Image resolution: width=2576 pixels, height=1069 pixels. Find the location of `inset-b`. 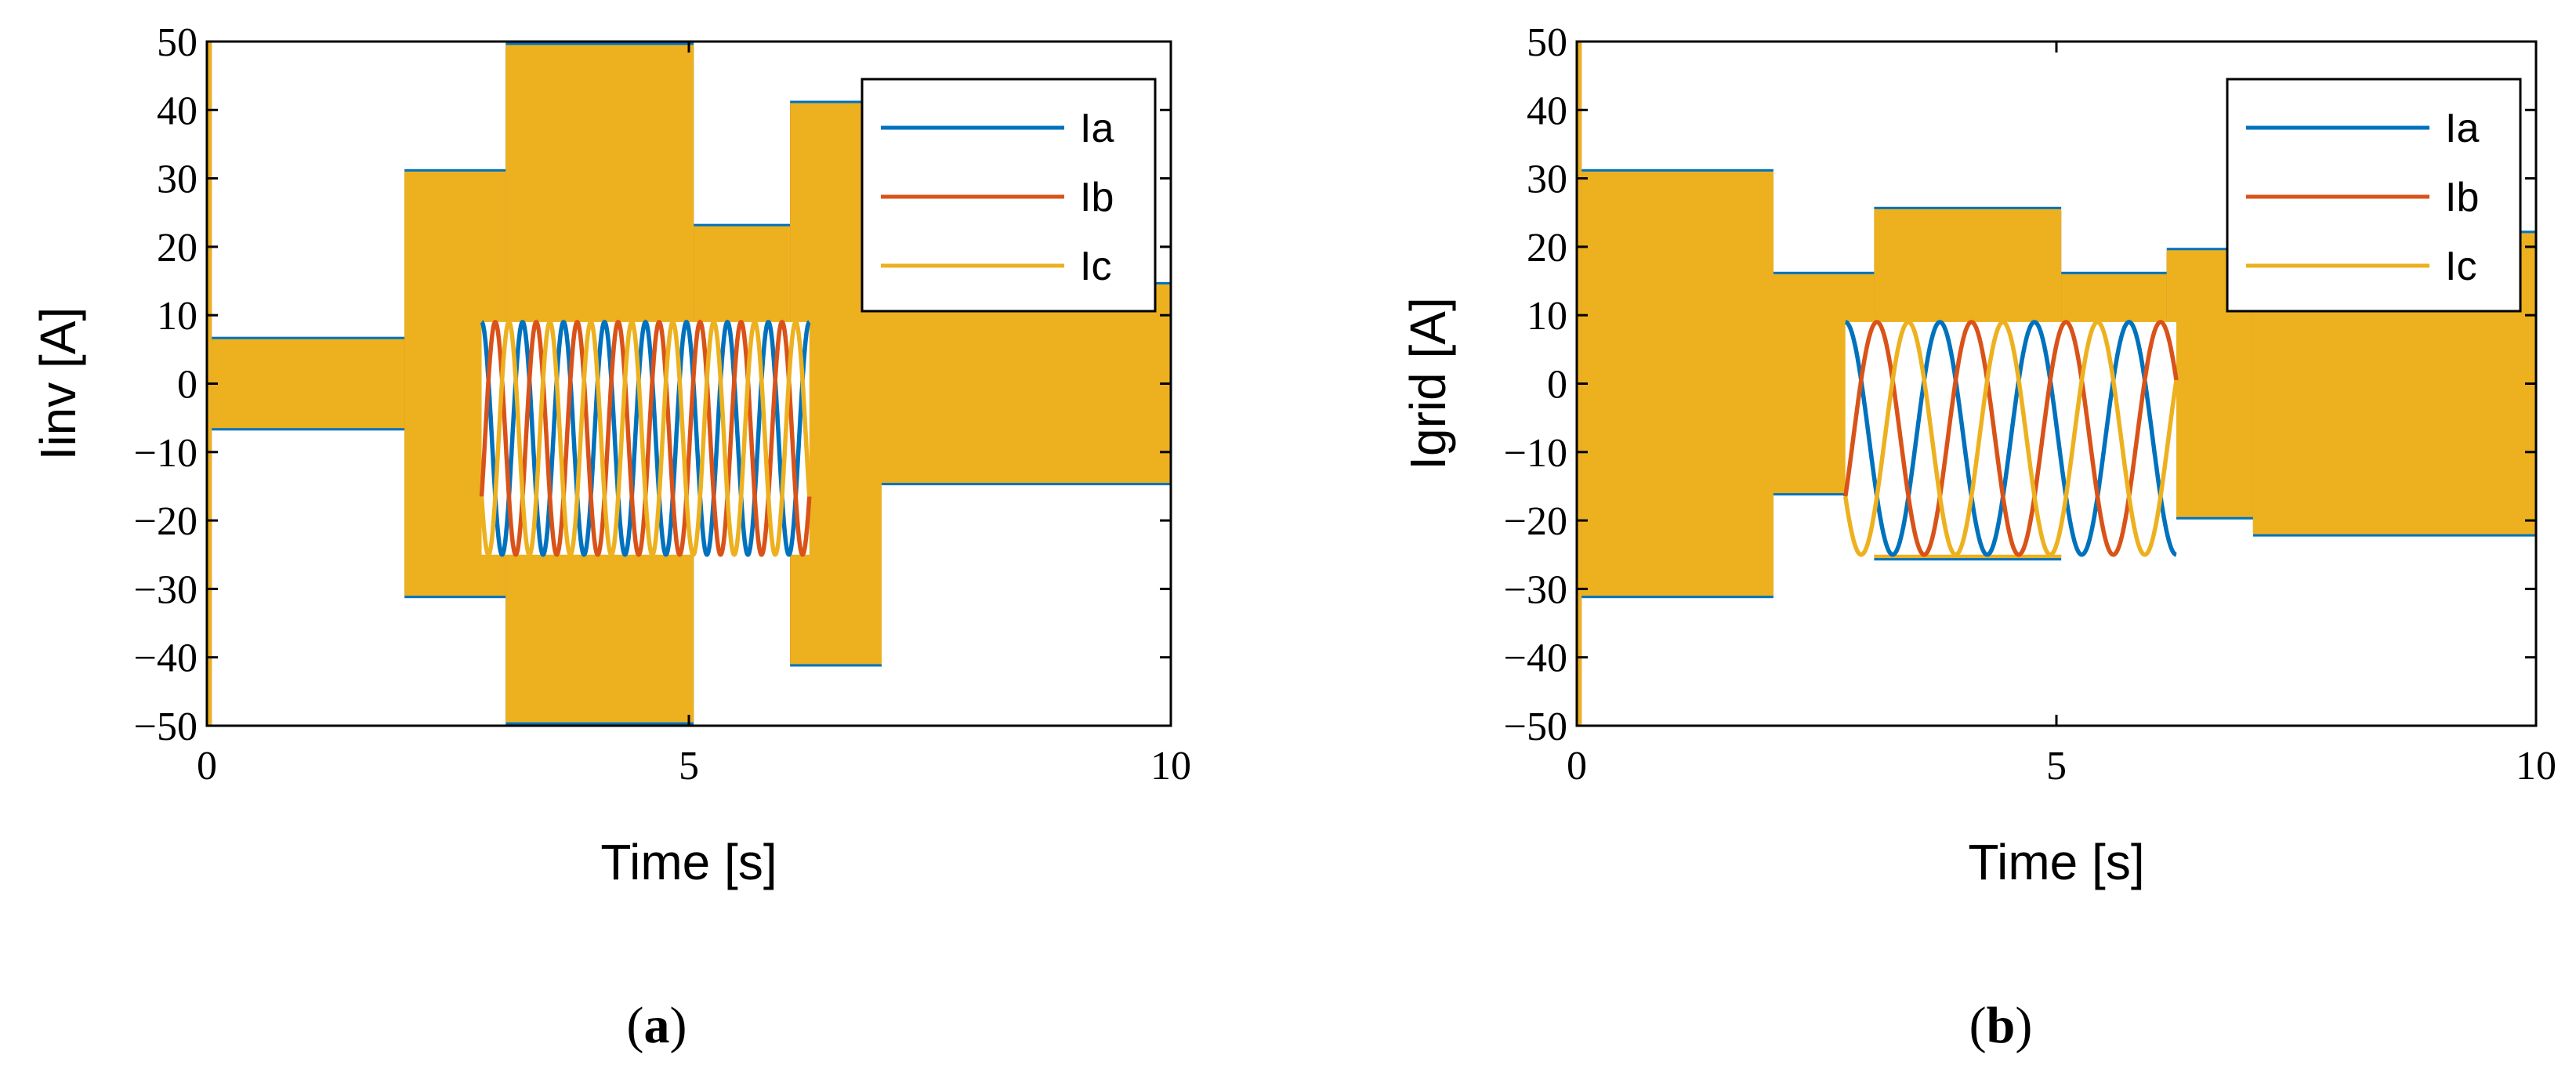

inset-b is located at coordinates (2010, 439).